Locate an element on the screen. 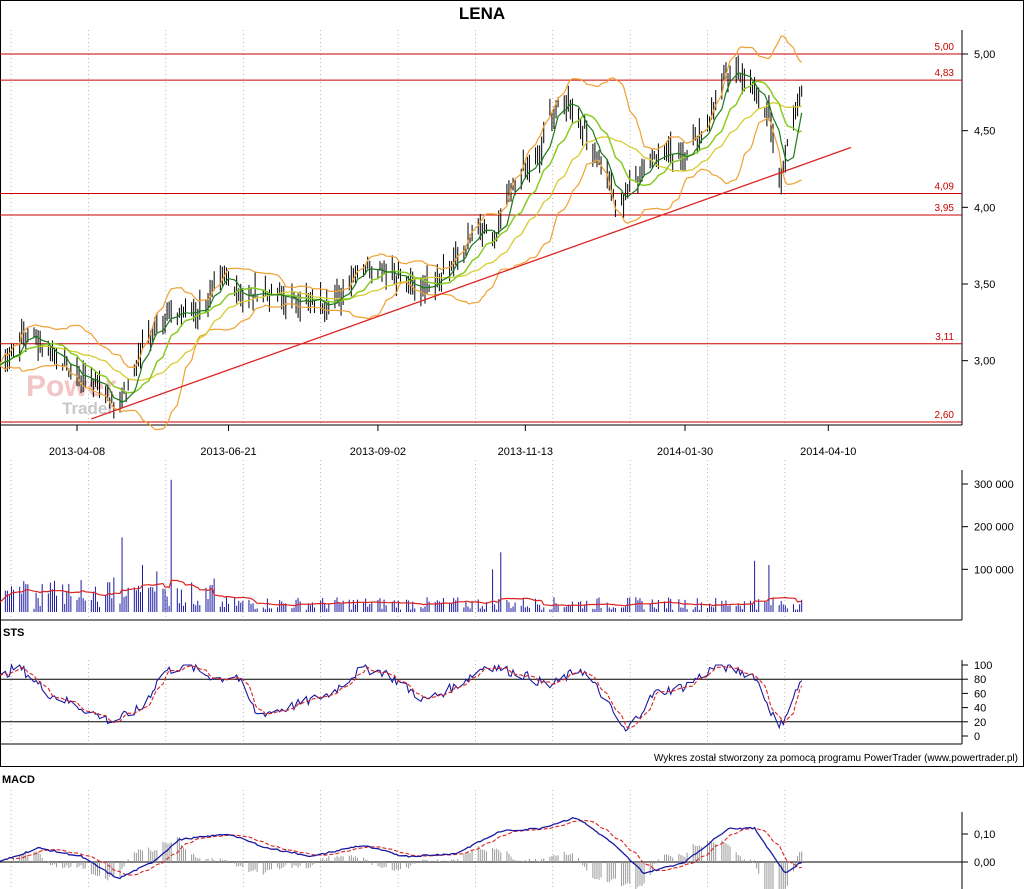  hline-label-5: 2,60 is located at coordinates (945, 415).